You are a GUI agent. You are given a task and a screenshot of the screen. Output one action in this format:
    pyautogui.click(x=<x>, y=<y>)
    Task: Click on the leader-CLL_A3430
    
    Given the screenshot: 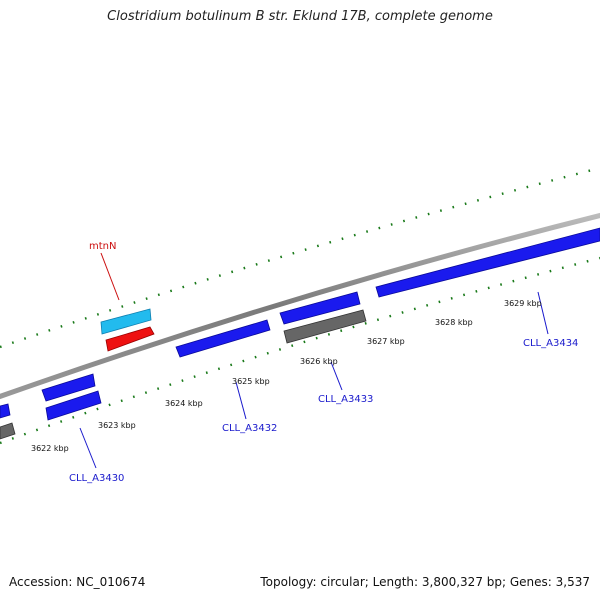 What is the action you would take?
    pyautogui.click(x=88, y=448)
    